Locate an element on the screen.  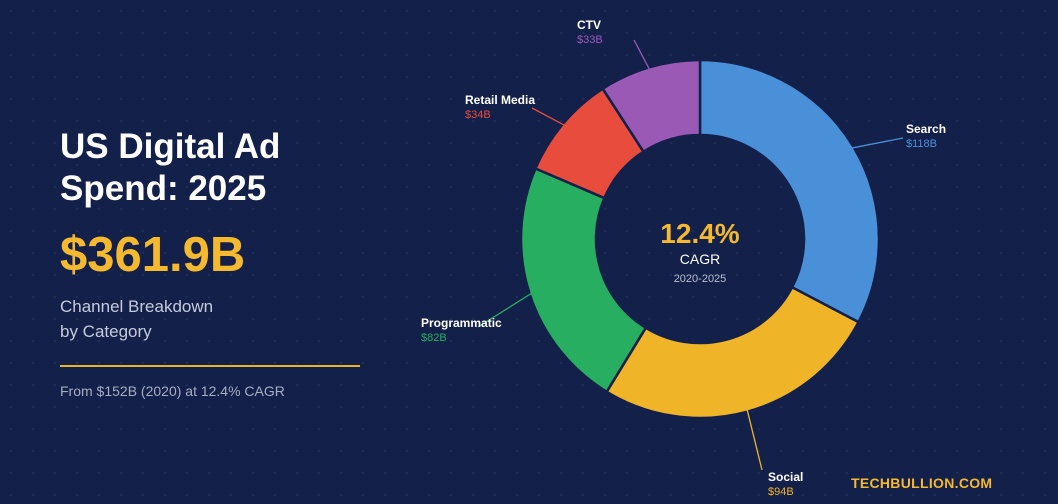
label-ctv: CTV is located at coordinates (589, 25).